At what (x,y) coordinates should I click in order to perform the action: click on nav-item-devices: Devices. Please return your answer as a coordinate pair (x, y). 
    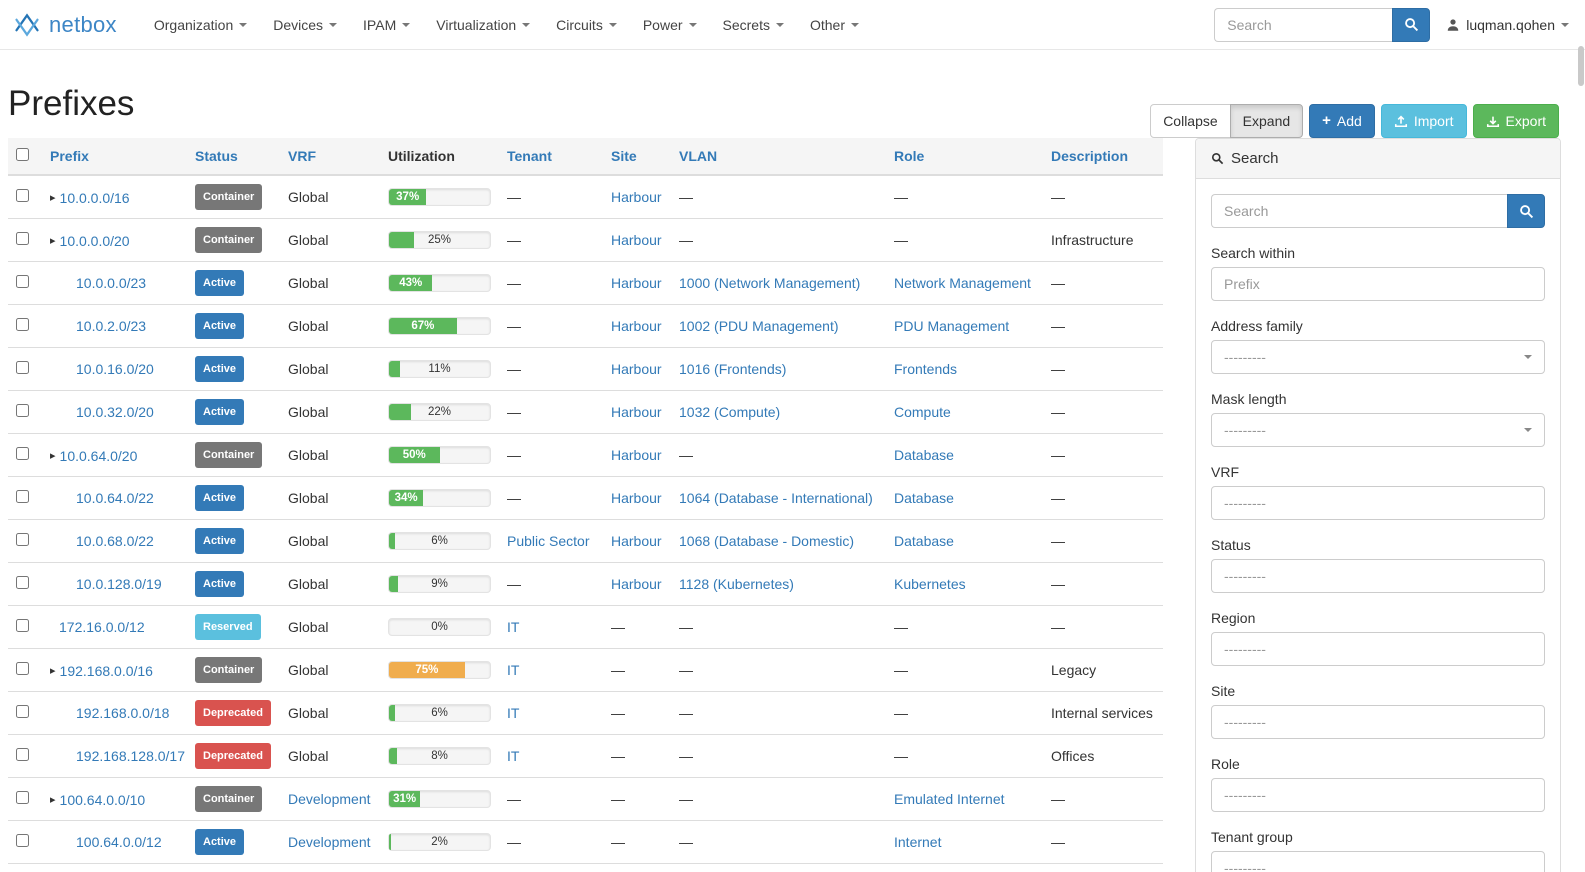
    Looking at the image, I should click on (305, 25).